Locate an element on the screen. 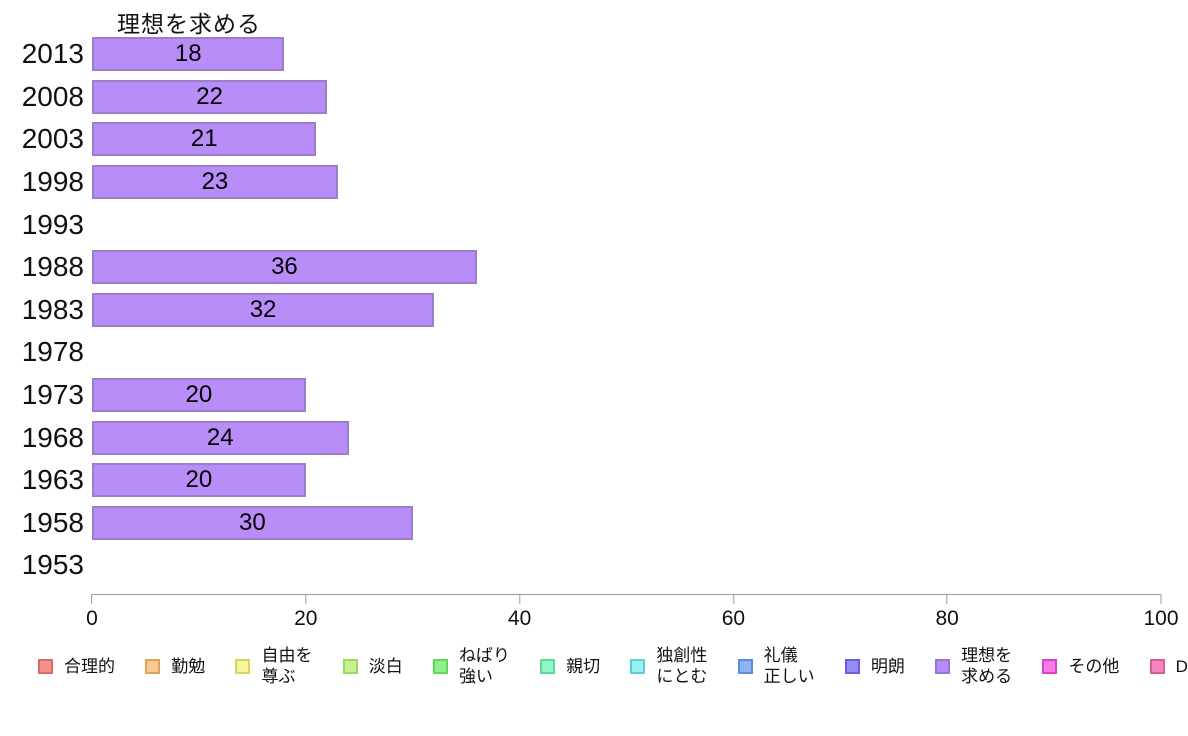  legend-label: 淡白 is located at coordinates (385, 666).